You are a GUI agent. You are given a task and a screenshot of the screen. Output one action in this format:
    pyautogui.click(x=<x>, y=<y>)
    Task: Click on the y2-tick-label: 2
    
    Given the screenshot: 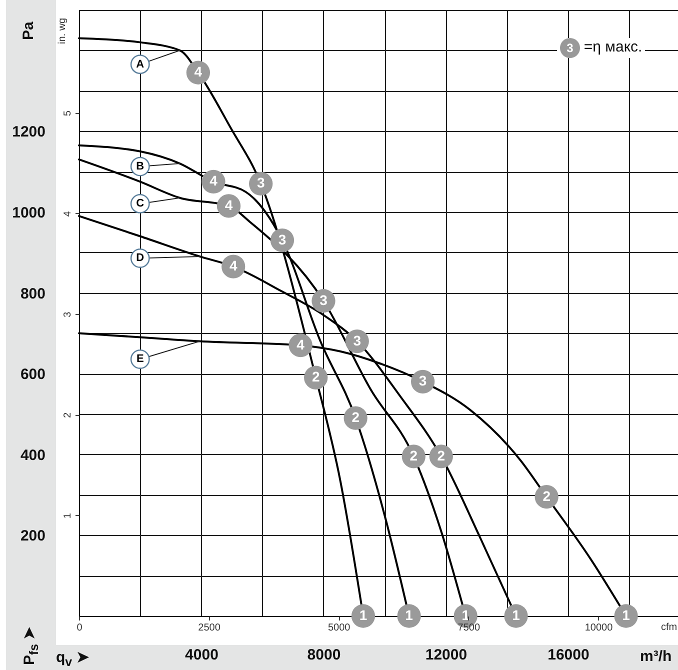 What is the action you would take?
    pyautogui.click(x=68, y=415)
    